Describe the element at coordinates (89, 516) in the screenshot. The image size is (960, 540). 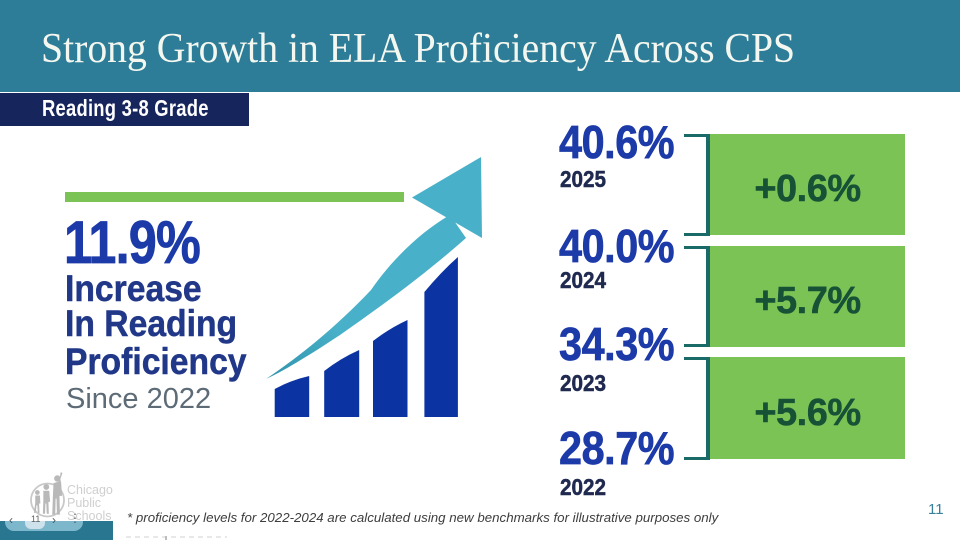
I see `svg-text: Schools` at that location.